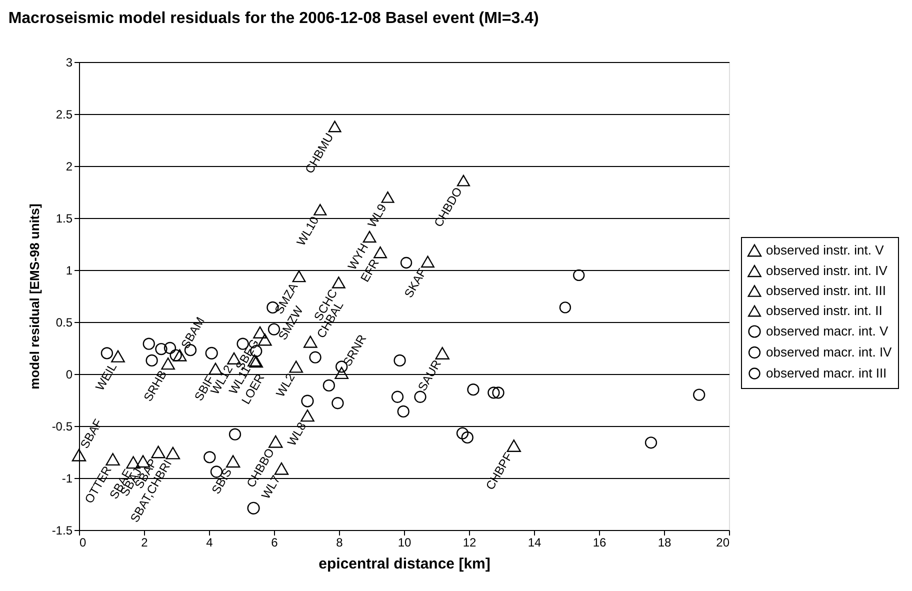 Image resolution: width=912 pixels, height=591 pixels. Describe the element at coordinates (665, 543) in the screenshot. I see `x-tick-label: 18` at that location.